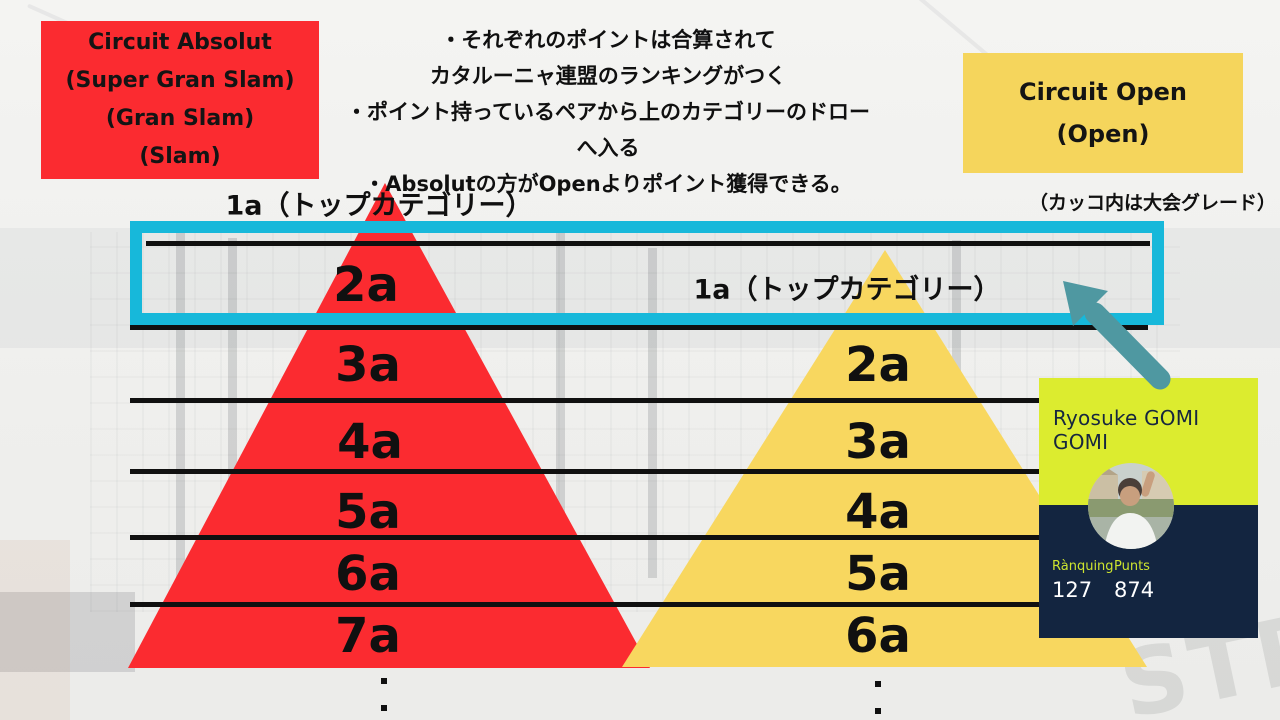 Image resolution: width=1280 pixels, height=720 pixels. I want to click on open-level-label: 6a, so click(878, 636).